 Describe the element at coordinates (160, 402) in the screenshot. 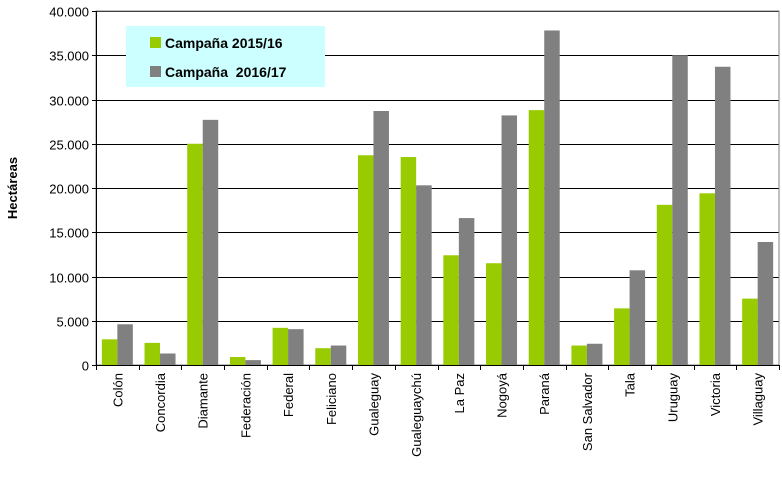

I see `x-tick-label: Concordia` at that location.